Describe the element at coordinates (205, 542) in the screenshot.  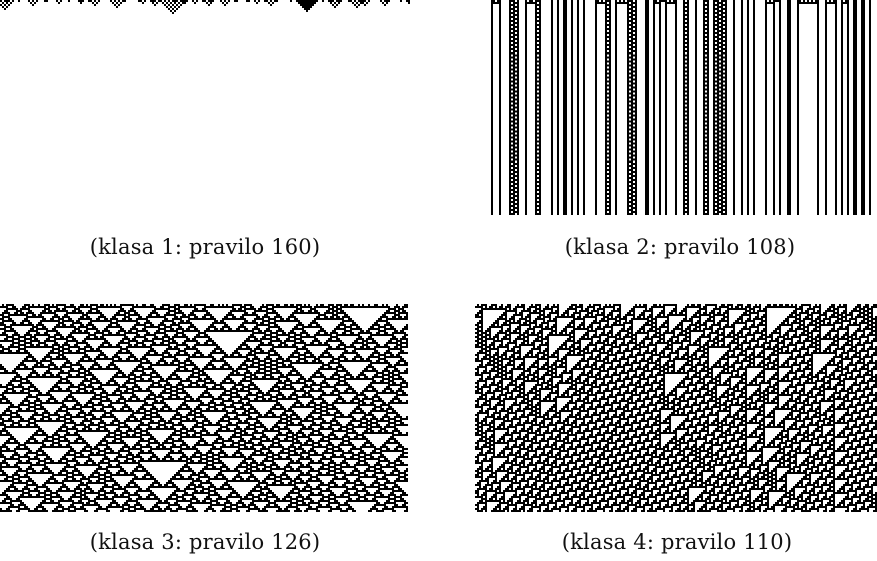
I see `caption-rule-126: (klasa 3: pravilo 126)` at that location.